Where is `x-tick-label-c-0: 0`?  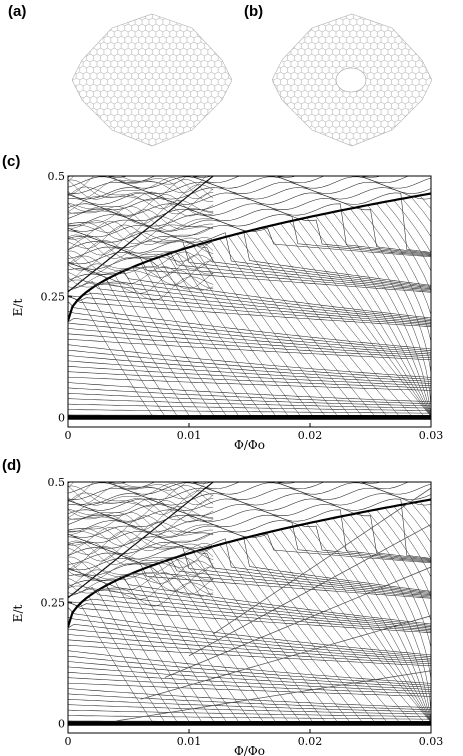 x-tick-label-c-0: 0 is located at coordinates (68, 435).